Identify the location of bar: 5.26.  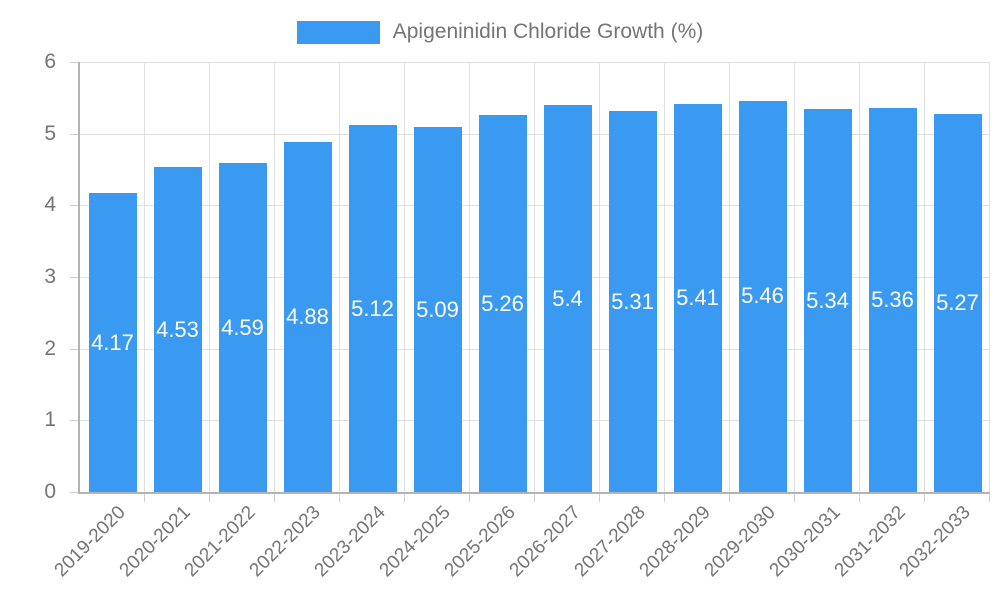
(502, 303).